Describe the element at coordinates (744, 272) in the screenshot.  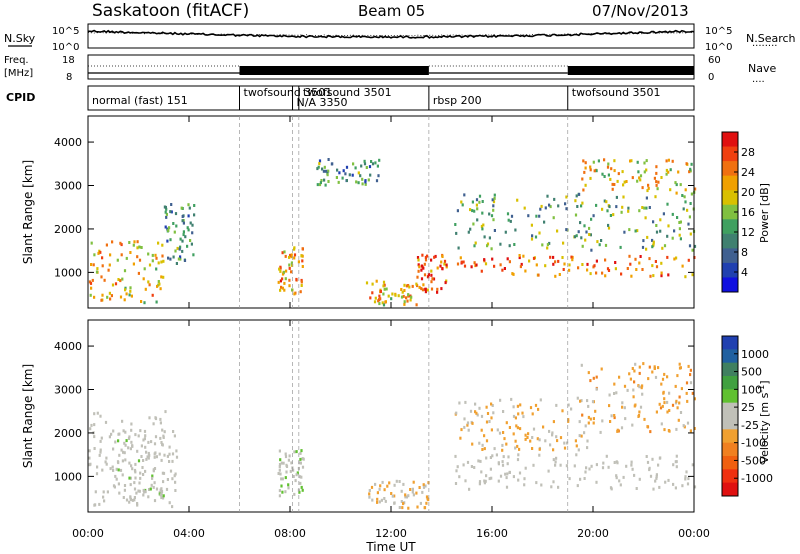
I see `colorbar-tick-label: 4` at that location.